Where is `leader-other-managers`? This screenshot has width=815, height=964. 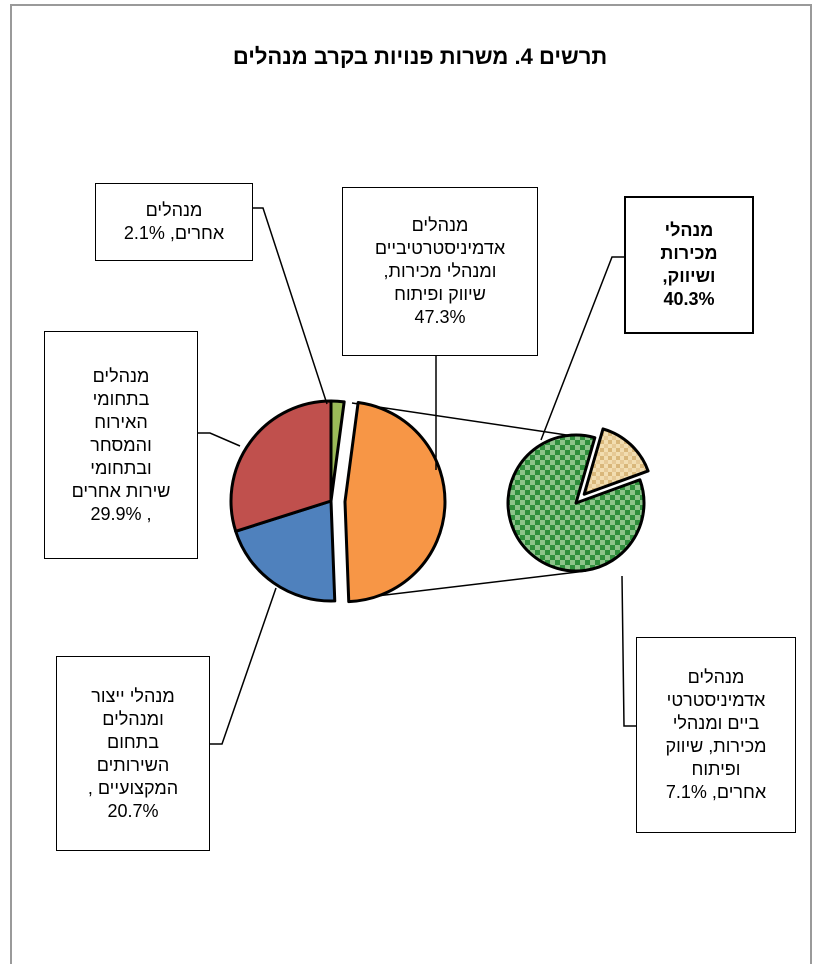
leader-other-managers is located at coordinates (290, 306).